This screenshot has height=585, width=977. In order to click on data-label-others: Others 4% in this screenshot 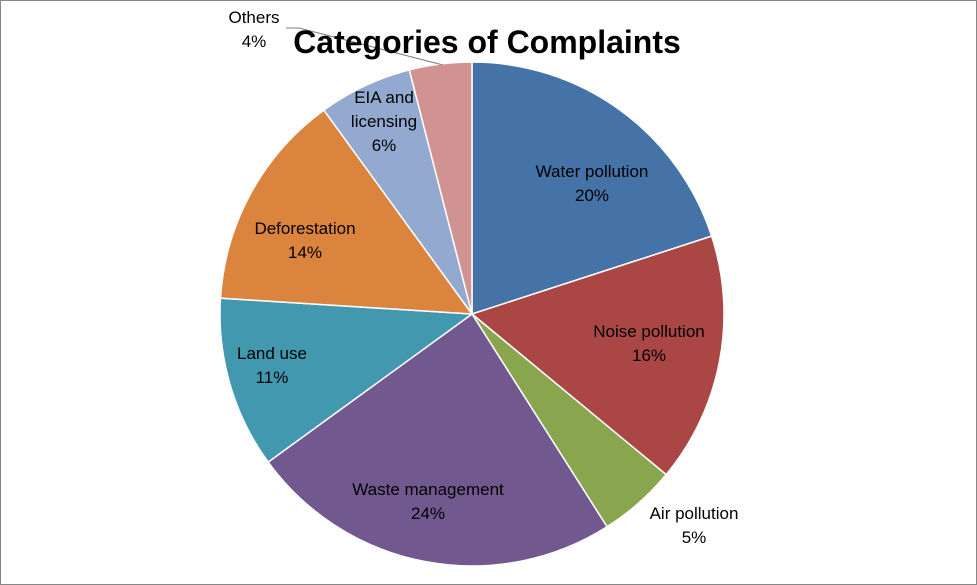, I will do `click(253, 29)`.